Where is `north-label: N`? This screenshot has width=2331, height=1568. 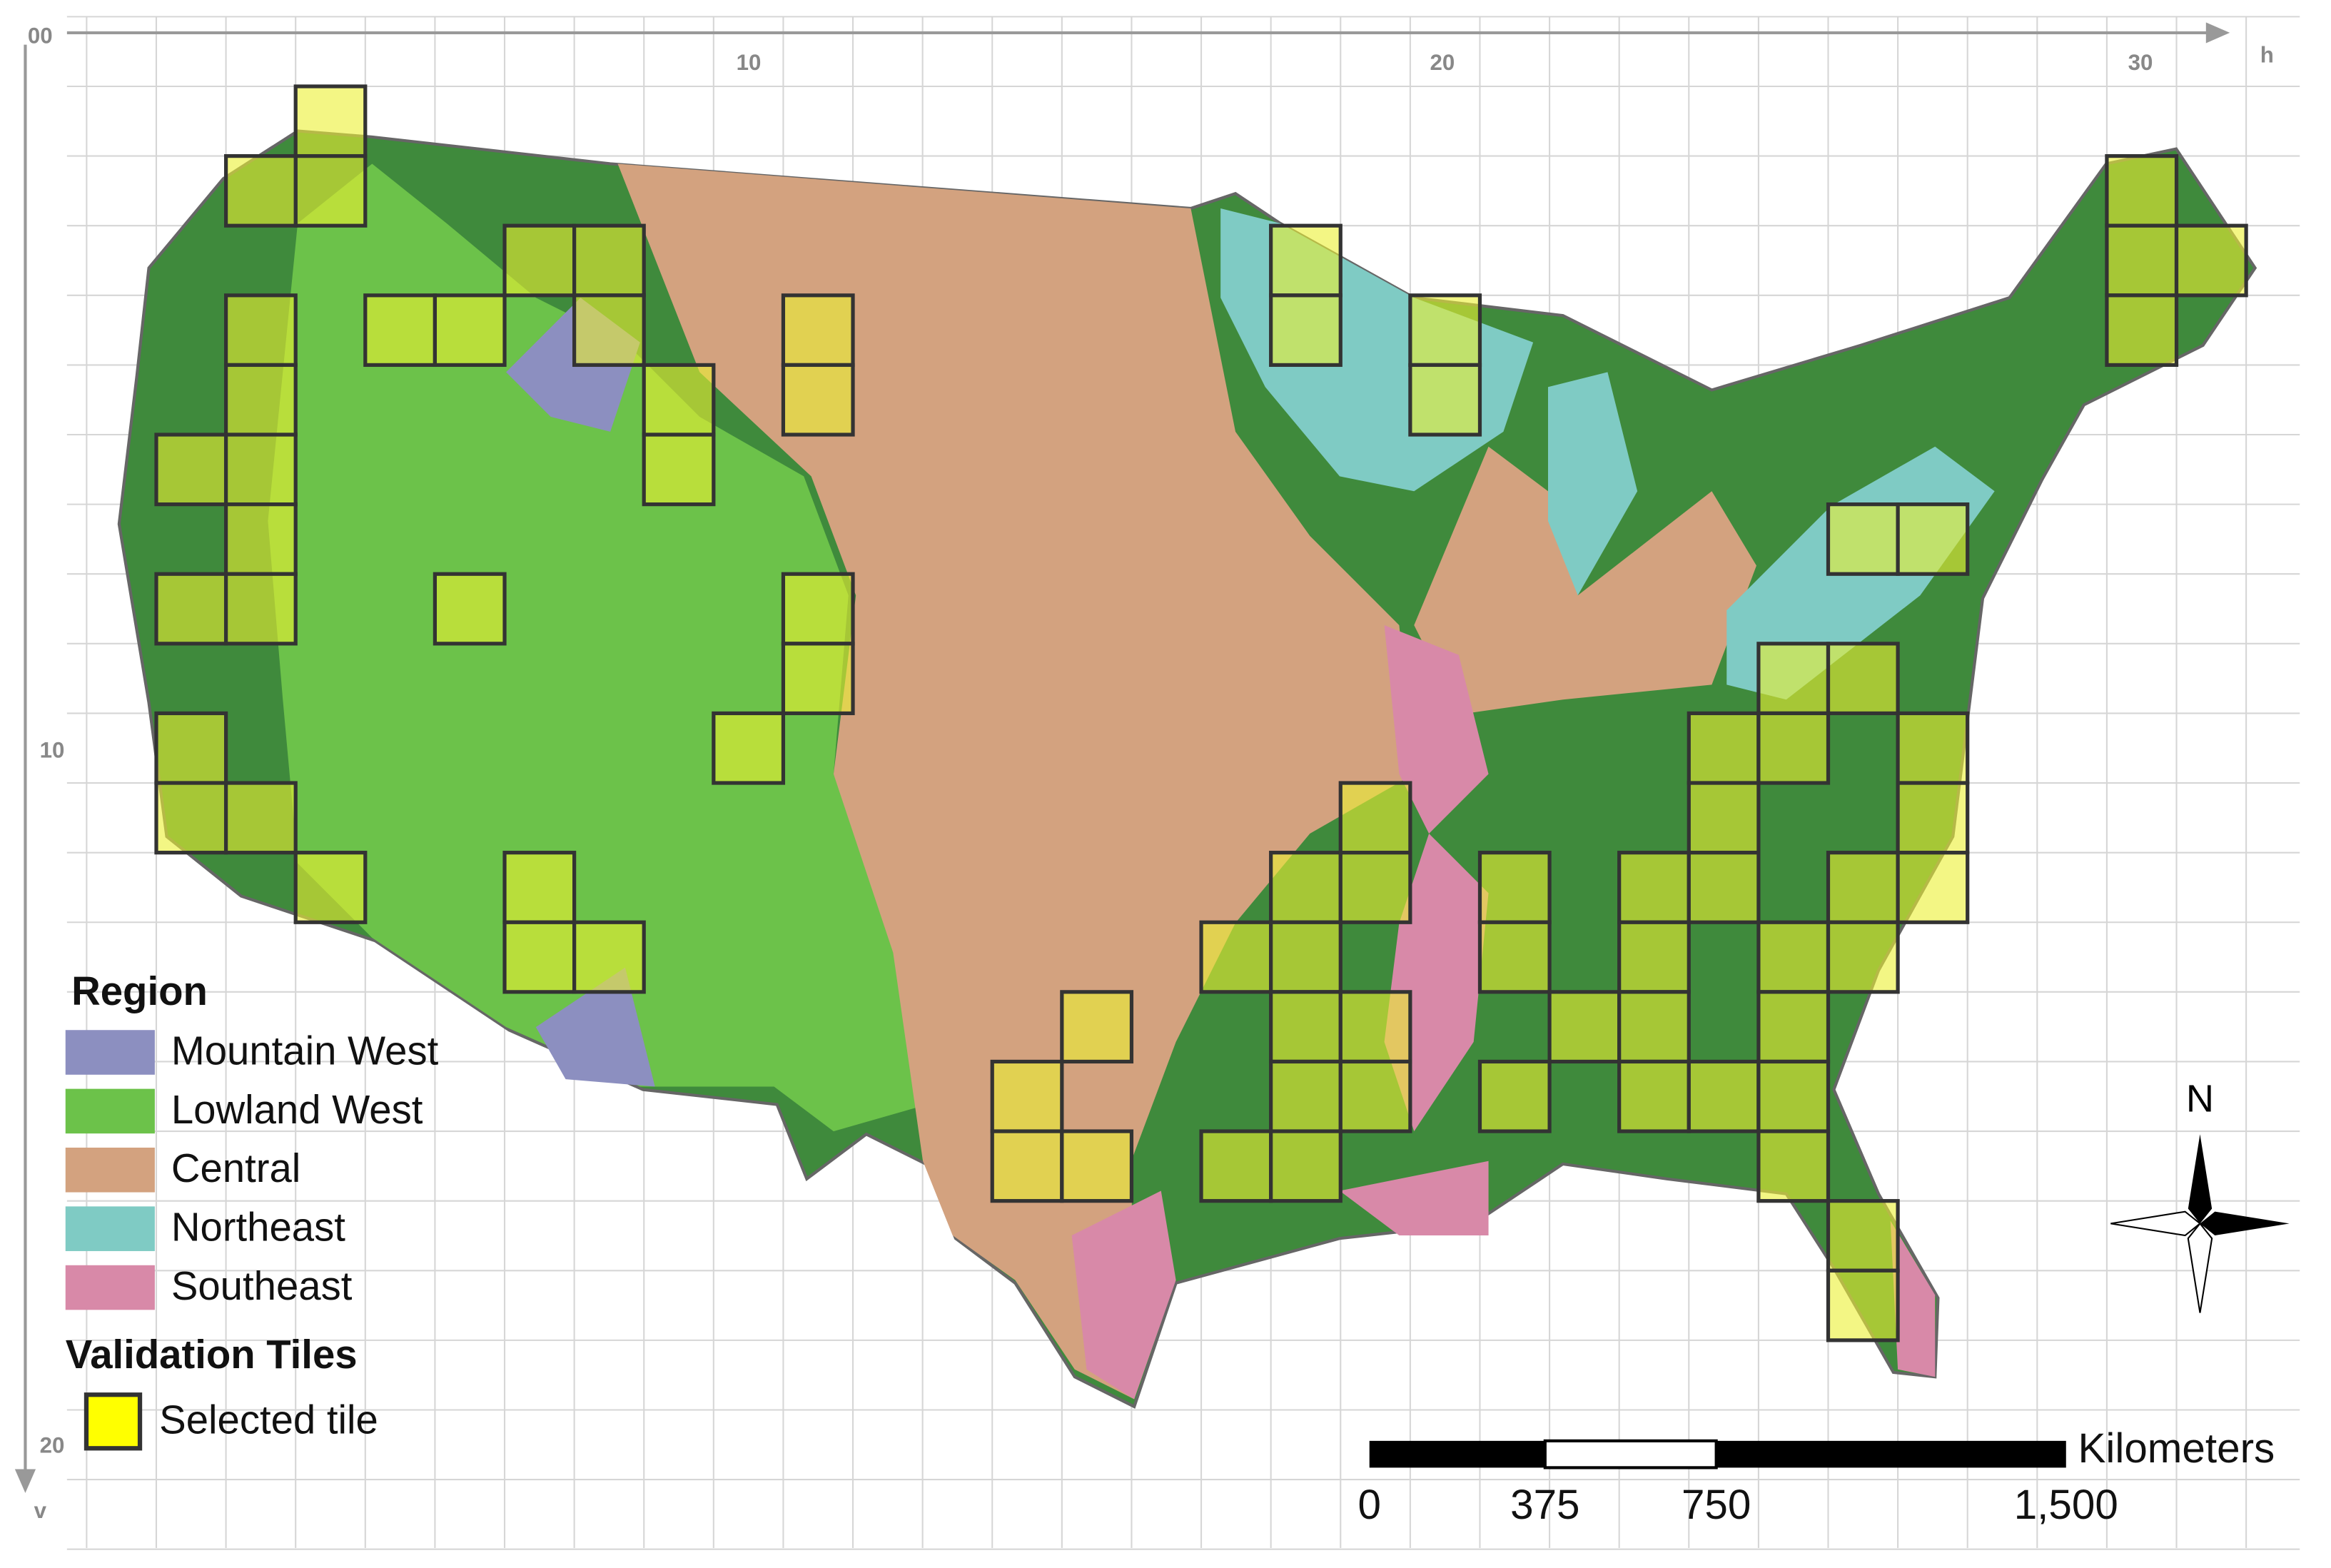
north-label: N is located at coordinates (2200, 1099).